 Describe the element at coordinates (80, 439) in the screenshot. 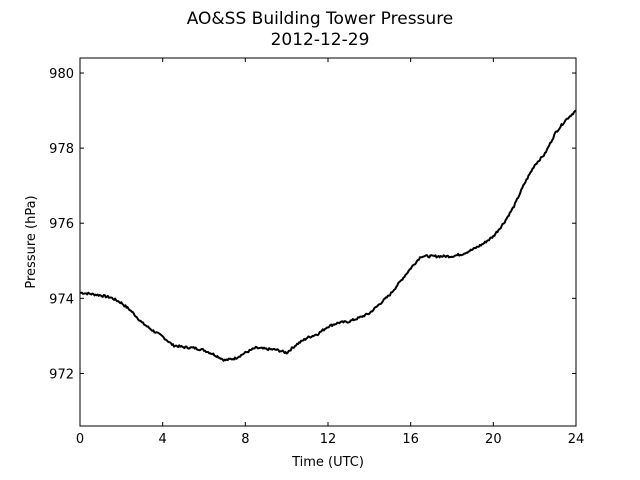

I see `x-tick-label: 0` at that location.